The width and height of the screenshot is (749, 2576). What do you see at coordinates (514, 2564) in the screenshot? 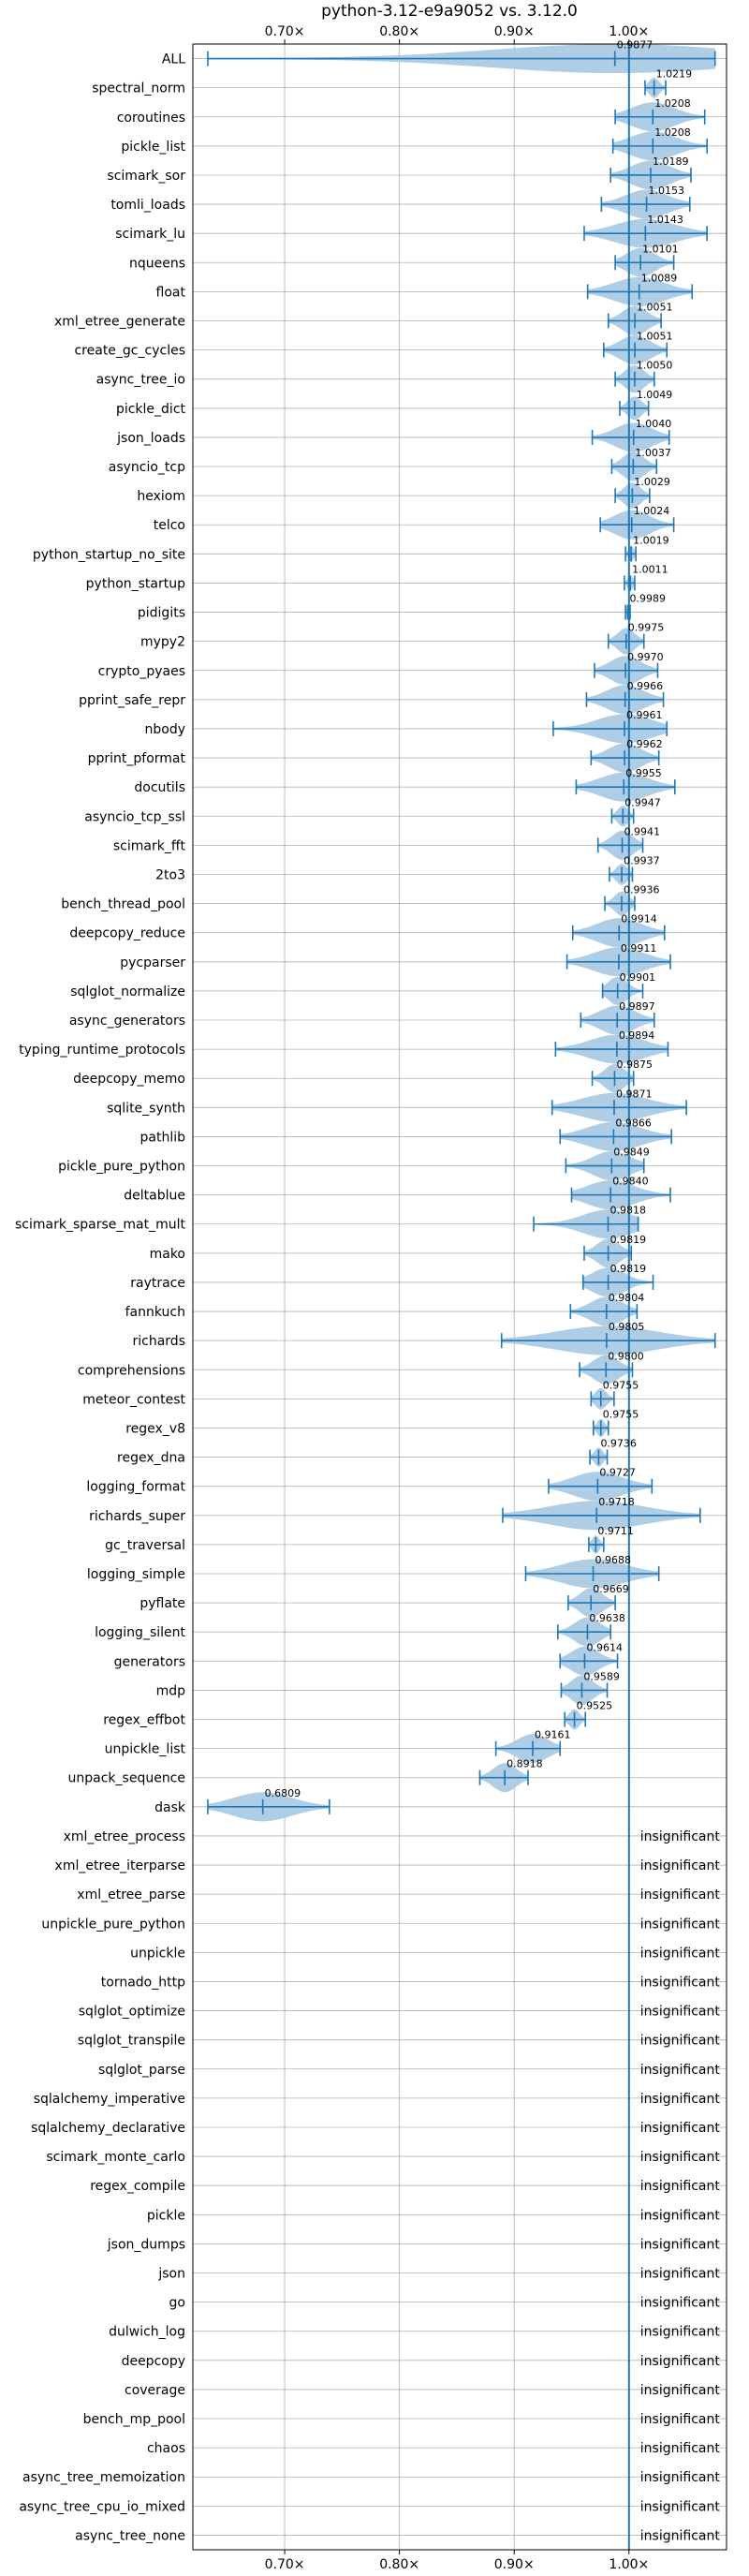
I see `x-tick-label-bottom: 0.90×` at bounding box center [514, 2564].